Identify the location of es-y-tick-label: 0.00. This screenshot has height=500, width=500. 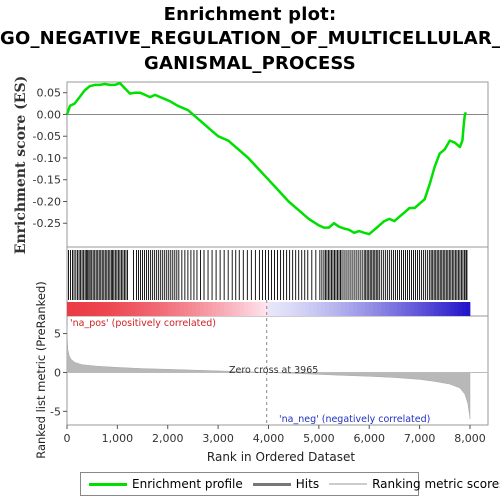
(49, 114).